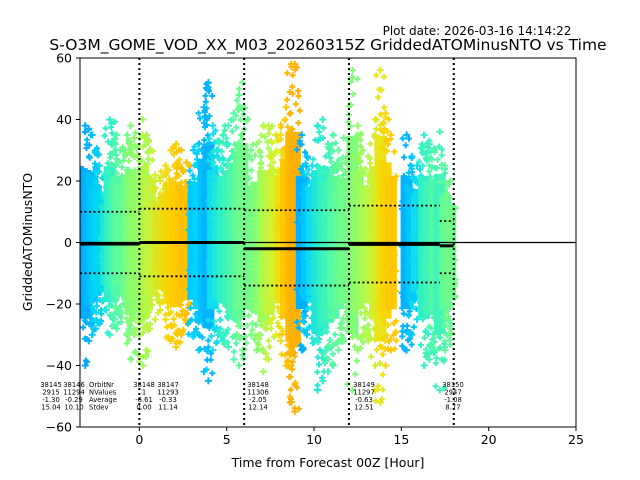 This screenshot has height=480, width=640. Describe the element at coordinates (143, 408) in the screenshot. I see `orbit-stat-value: 0.00` at that location.